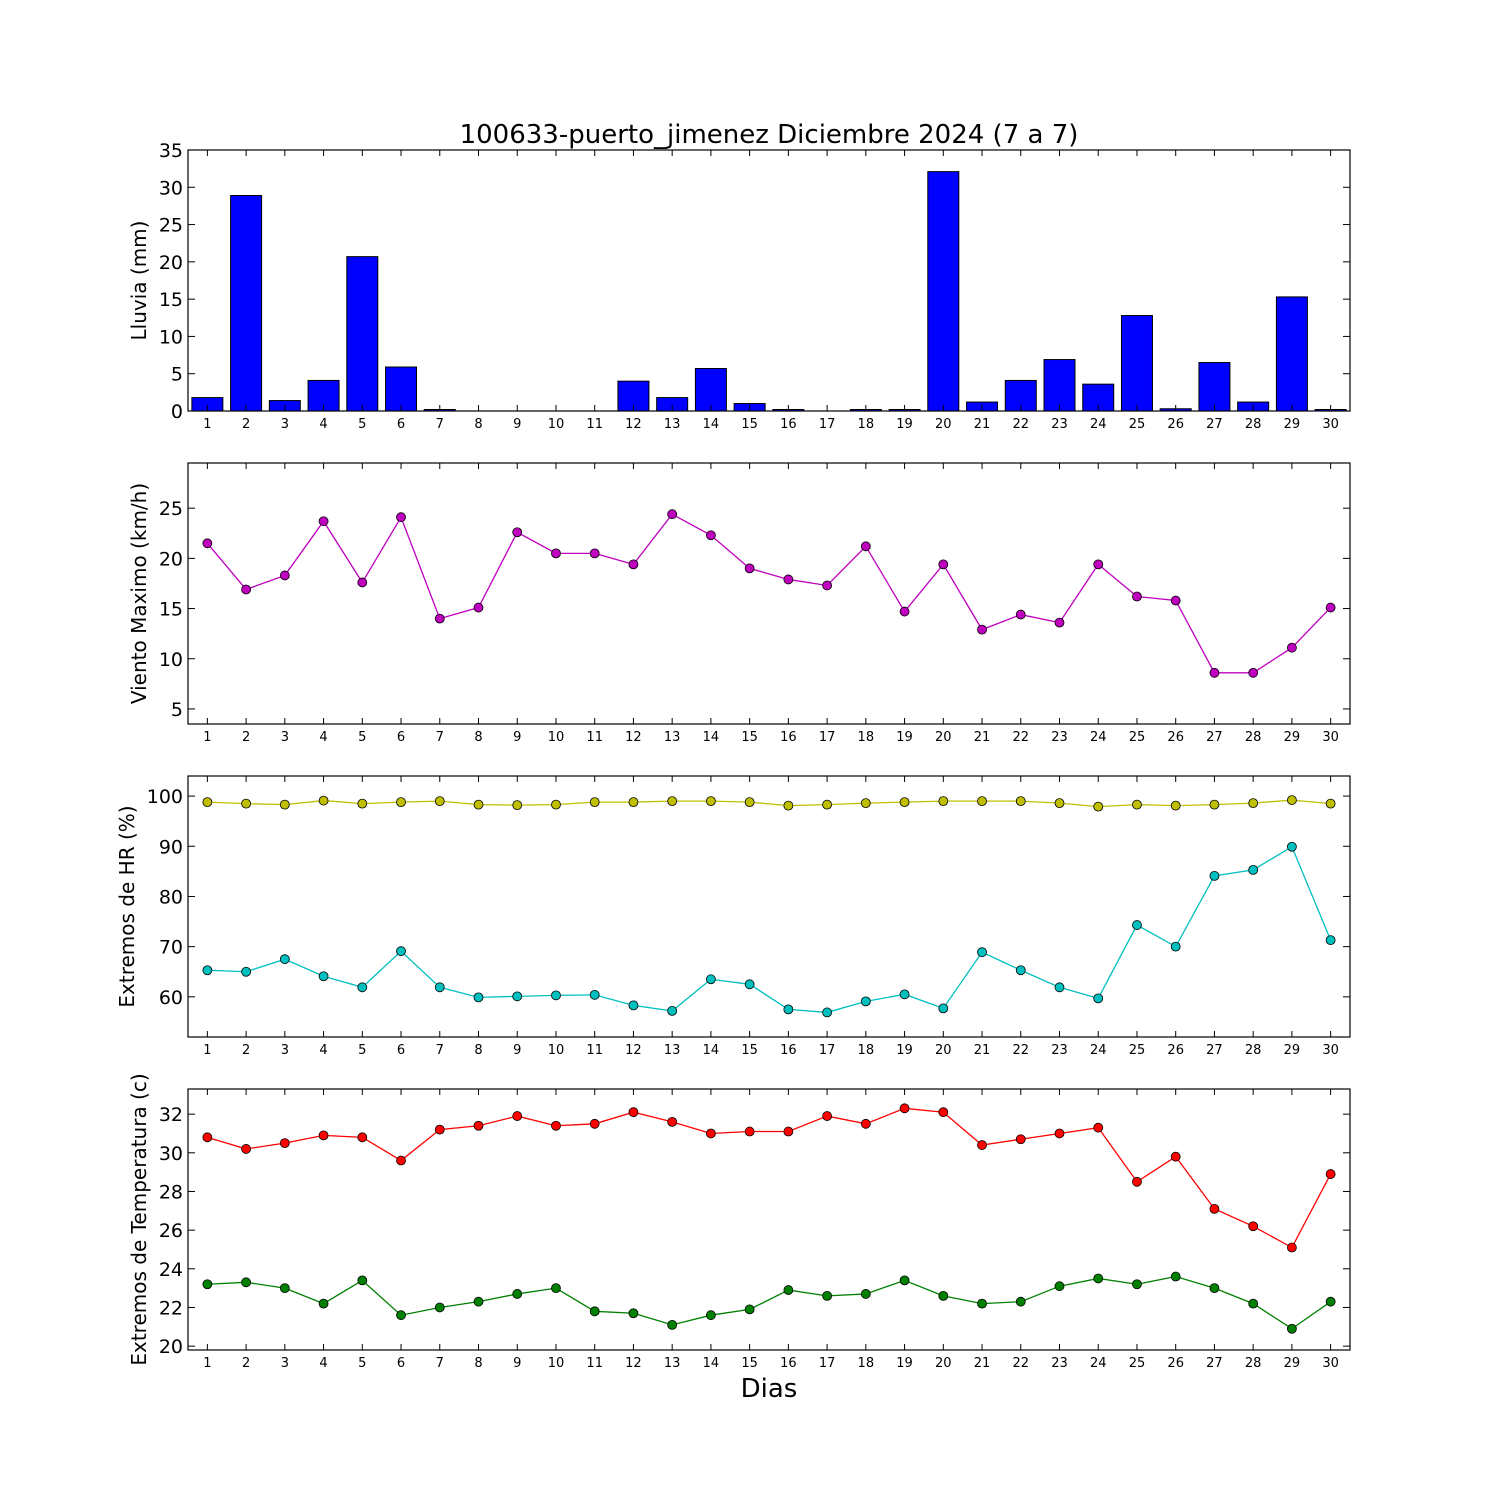 The image size is (1500, 1500). I want to click on x-tick-label: 13, so click(672, 1363).